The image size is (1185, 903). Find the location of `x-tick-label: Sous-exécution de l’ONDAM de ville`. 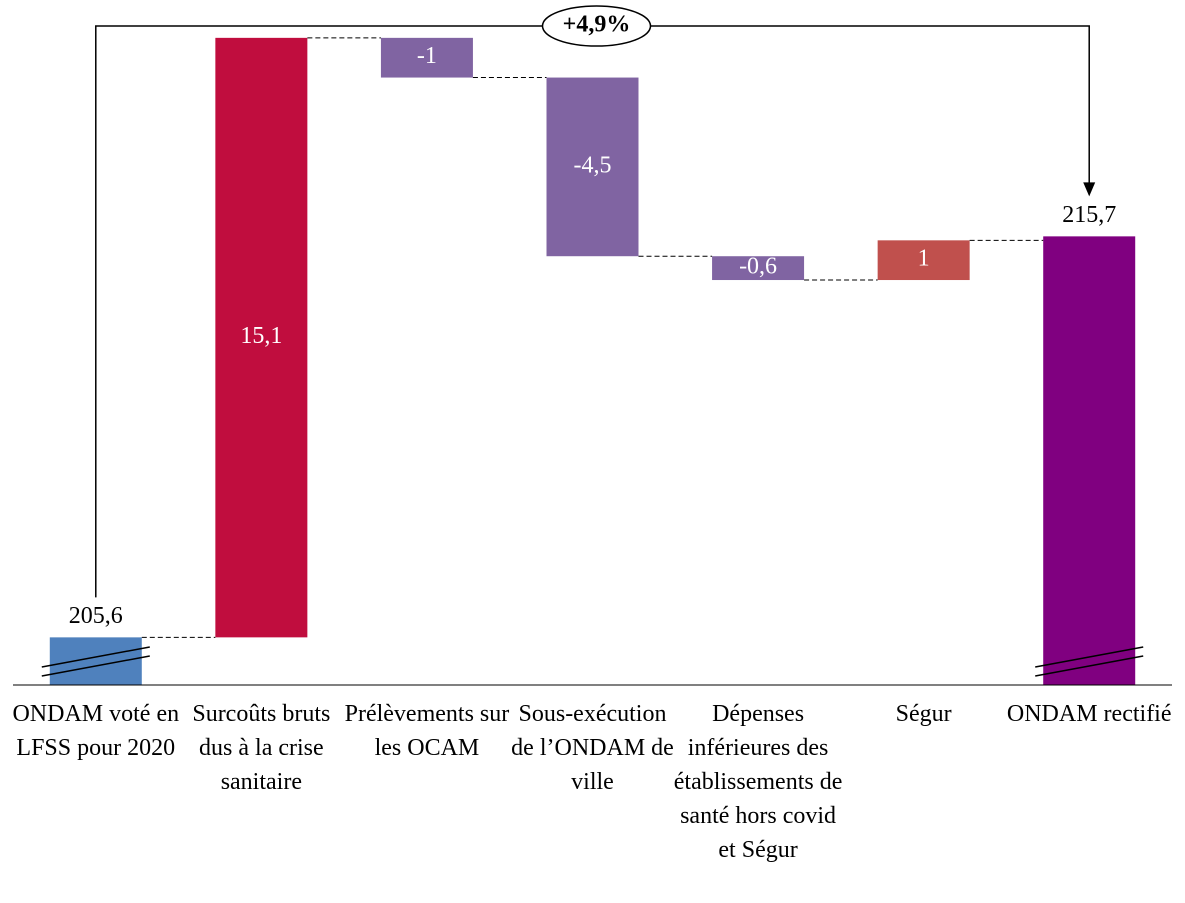

x-tick-label: Sous-exécution de l’ONDAM de ville is located at coordinates (592, 748).